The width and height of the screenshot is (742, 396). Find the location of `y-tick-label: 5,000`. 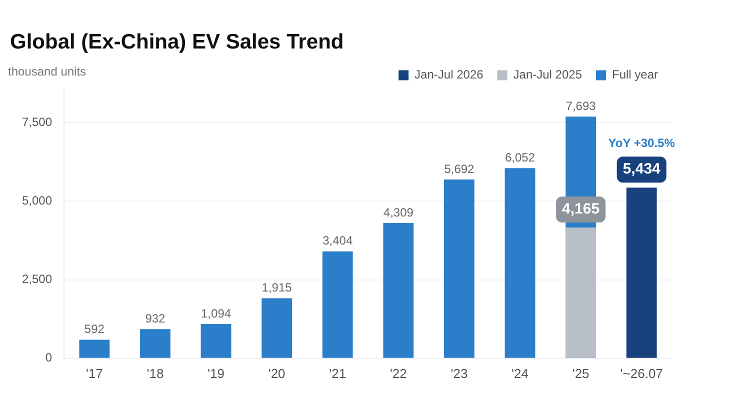

y-tick-label: 5,000 is located at coordinates (37, 201).